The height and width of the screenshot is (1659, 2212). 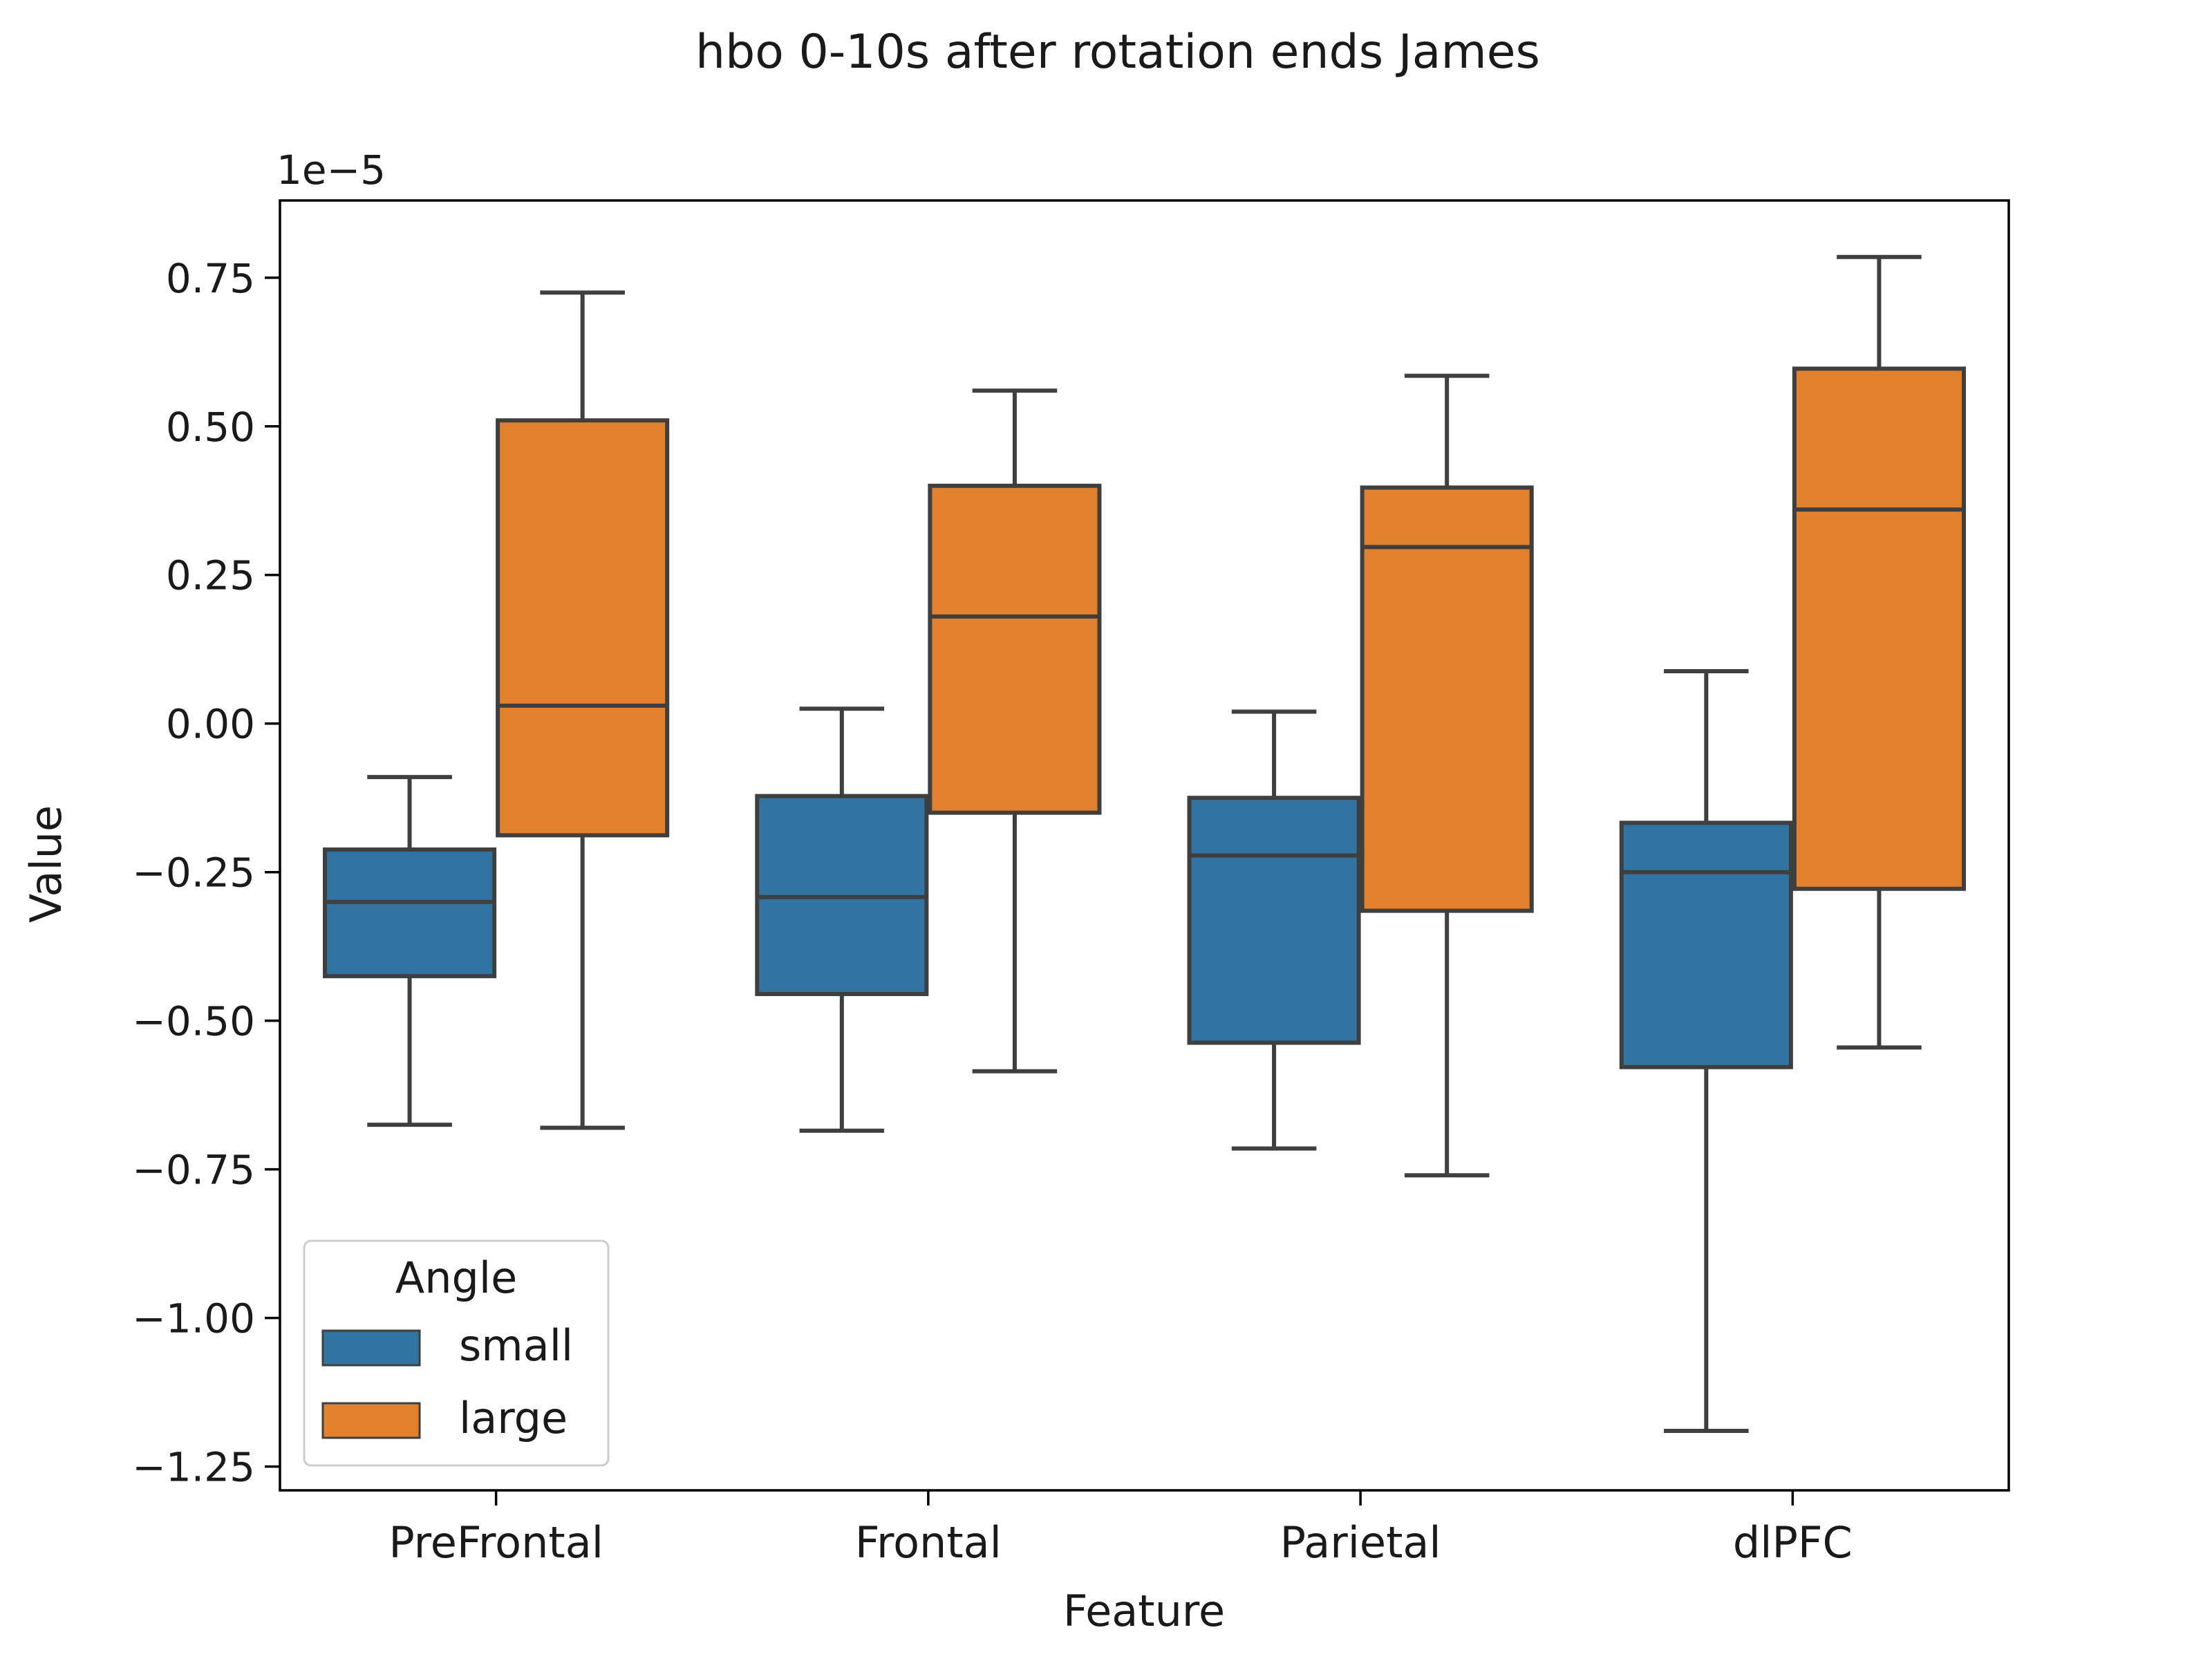 I want to click on box-small-Frontal, so click(x=842, y=920).